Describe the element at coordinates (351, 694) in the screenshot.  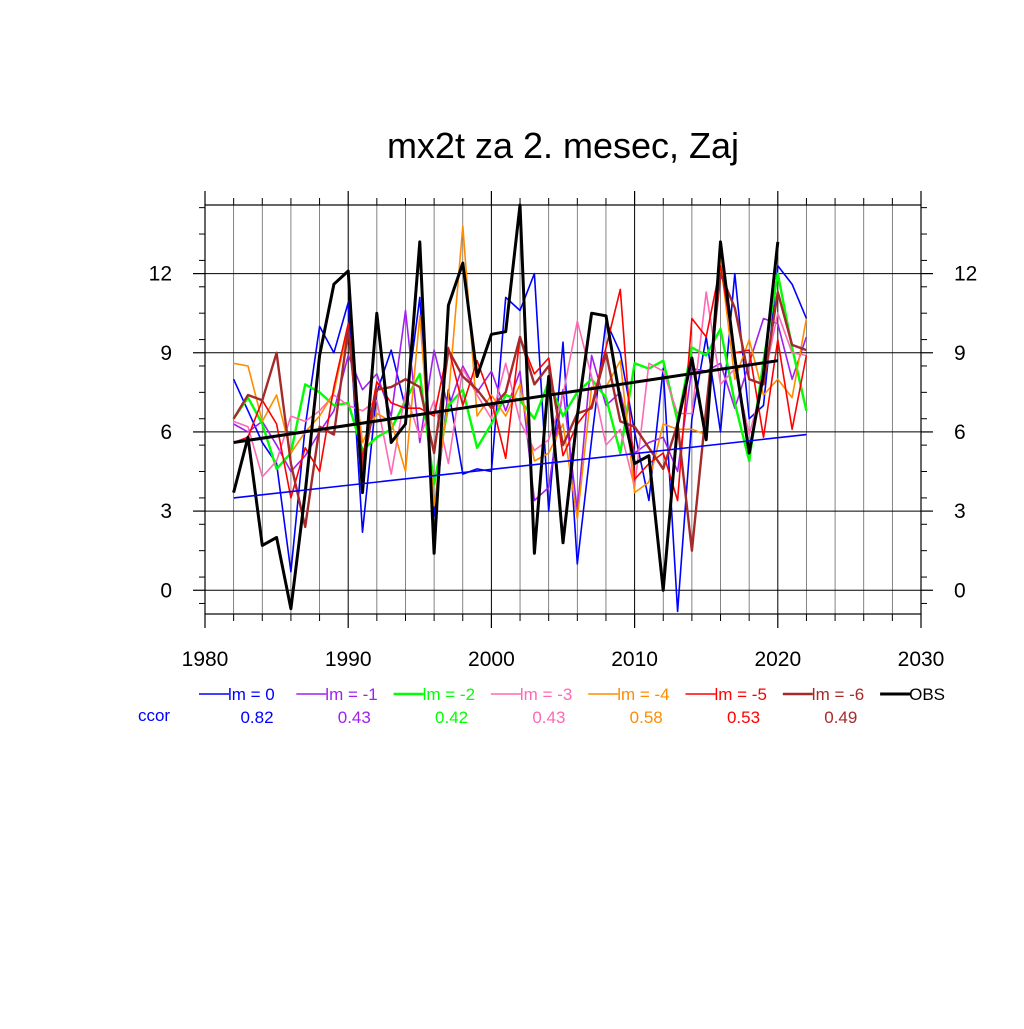
I see `legend-label: lm = -1` at that location.